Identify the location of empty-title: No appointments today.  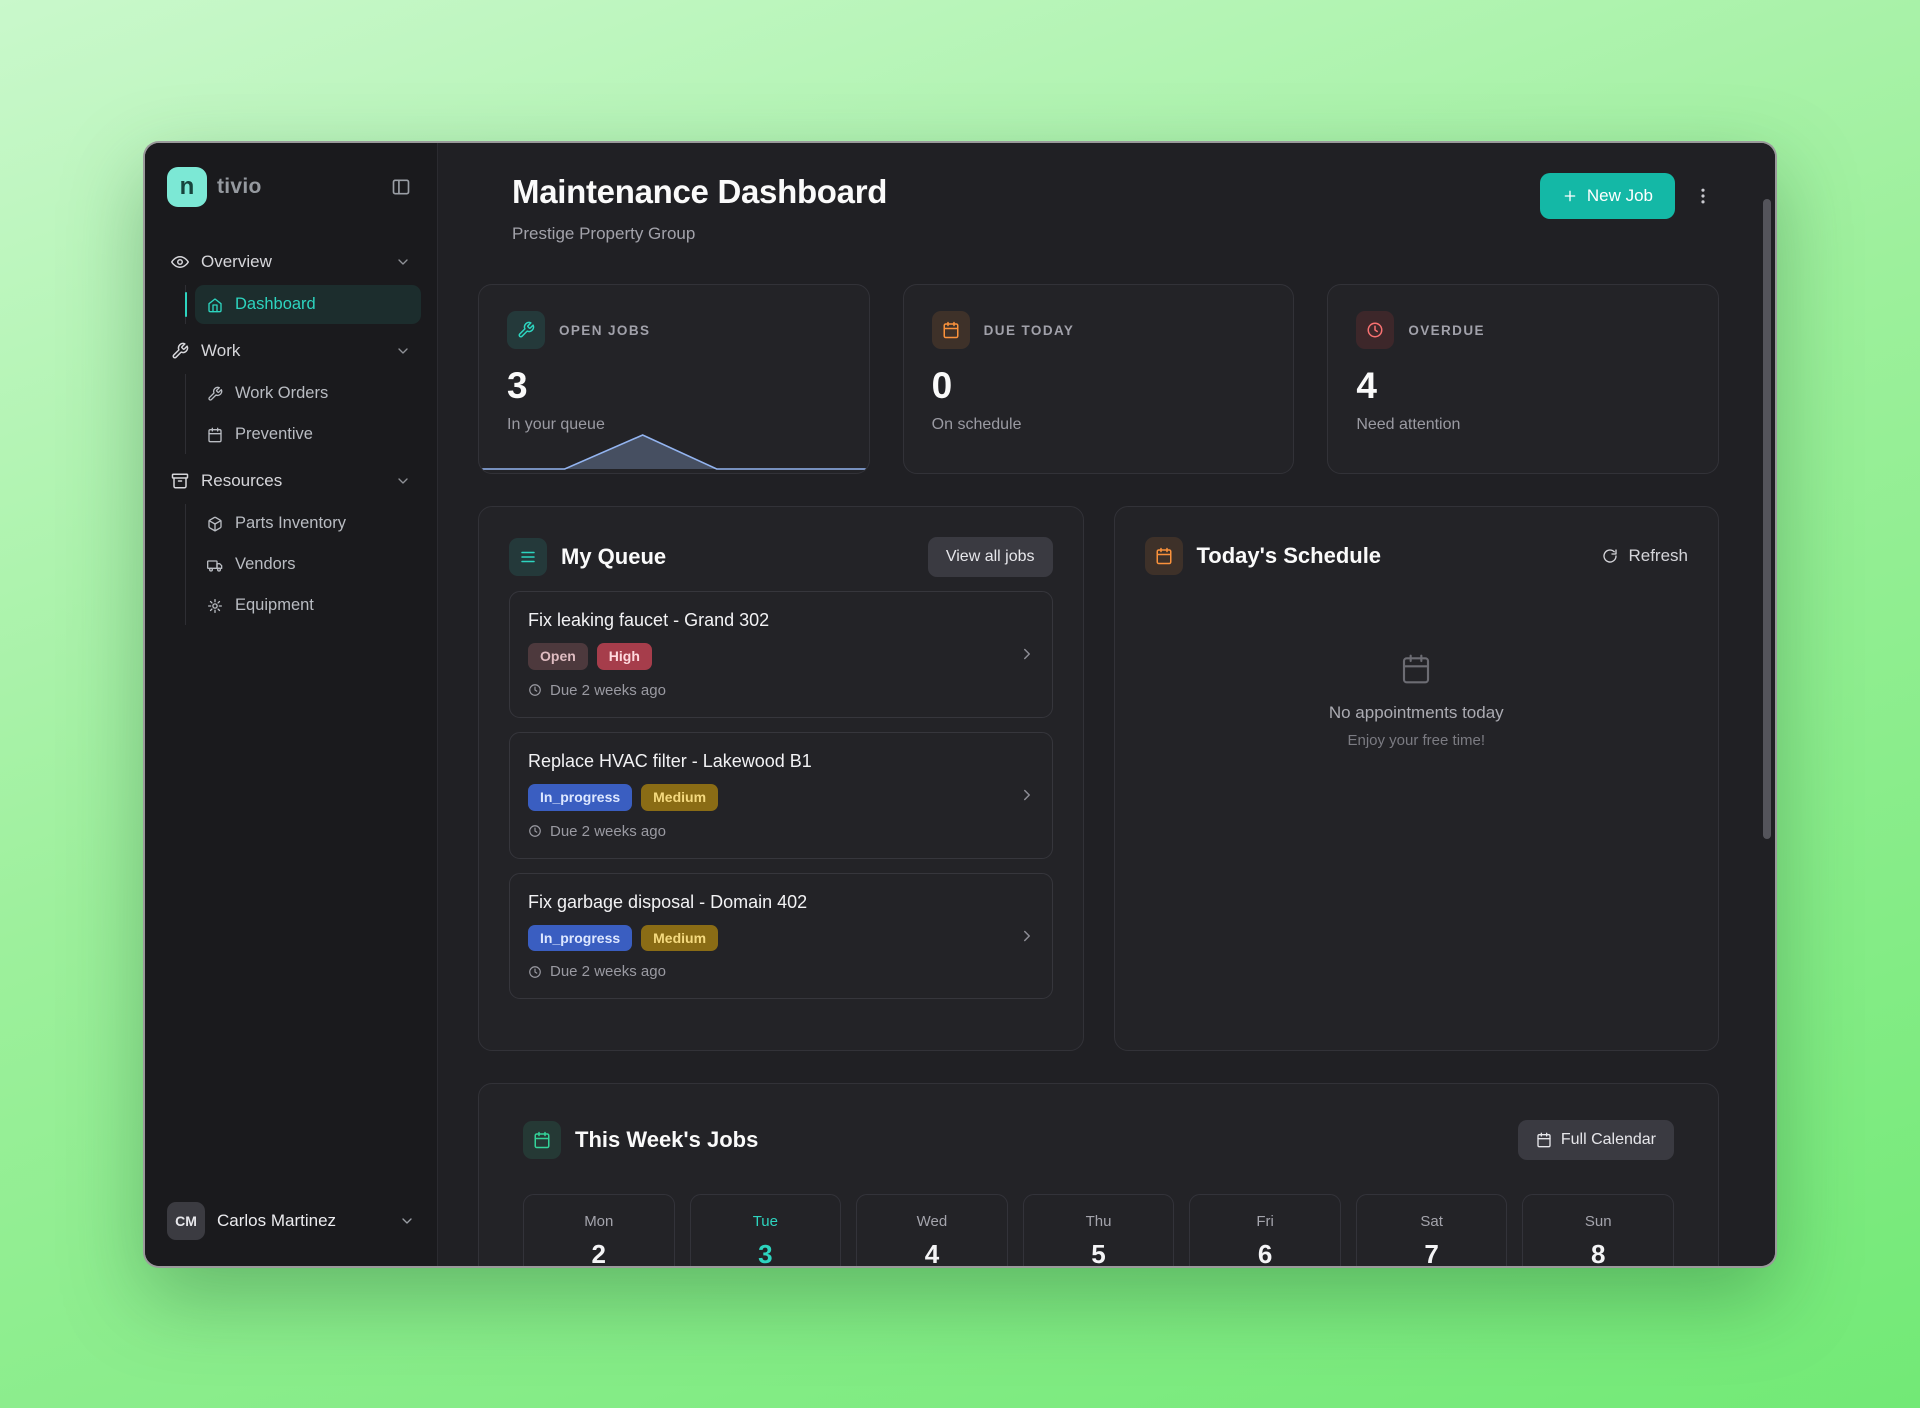
(1416, 712).